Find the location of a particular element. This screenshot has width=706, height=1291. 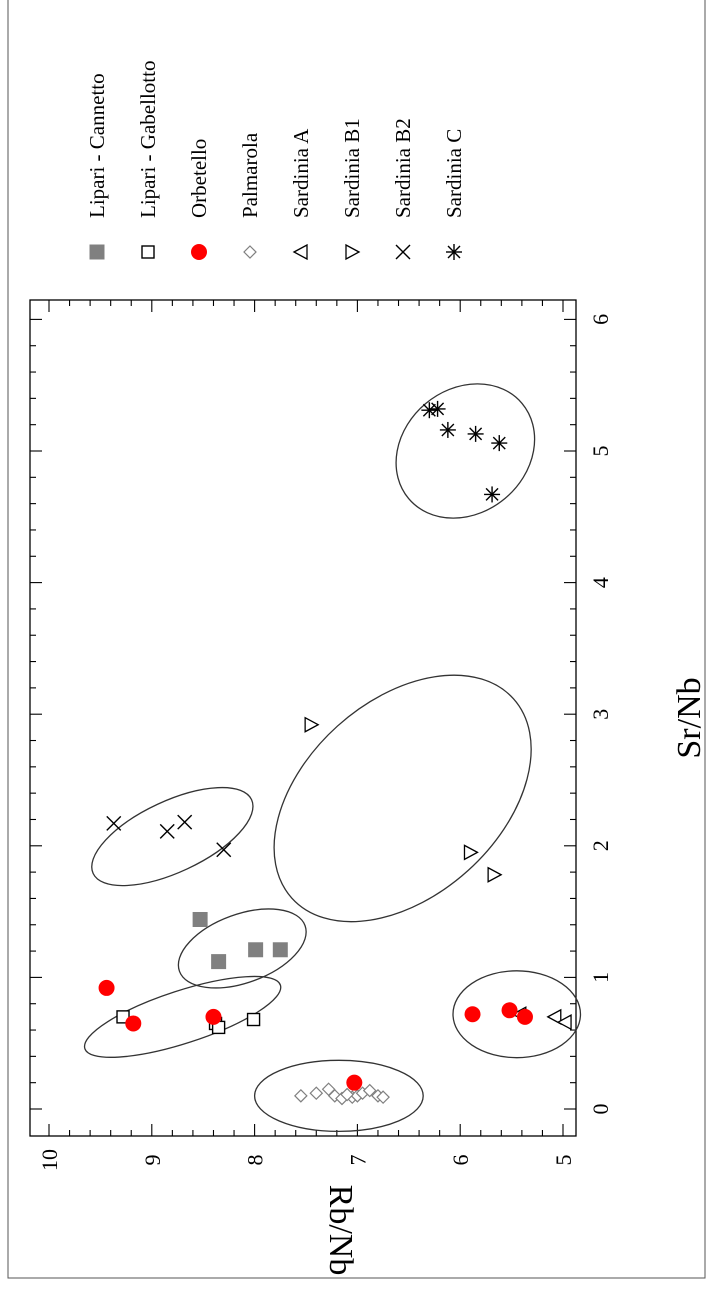

y-tick-label: 9 is located at coordinates (152, 1160).